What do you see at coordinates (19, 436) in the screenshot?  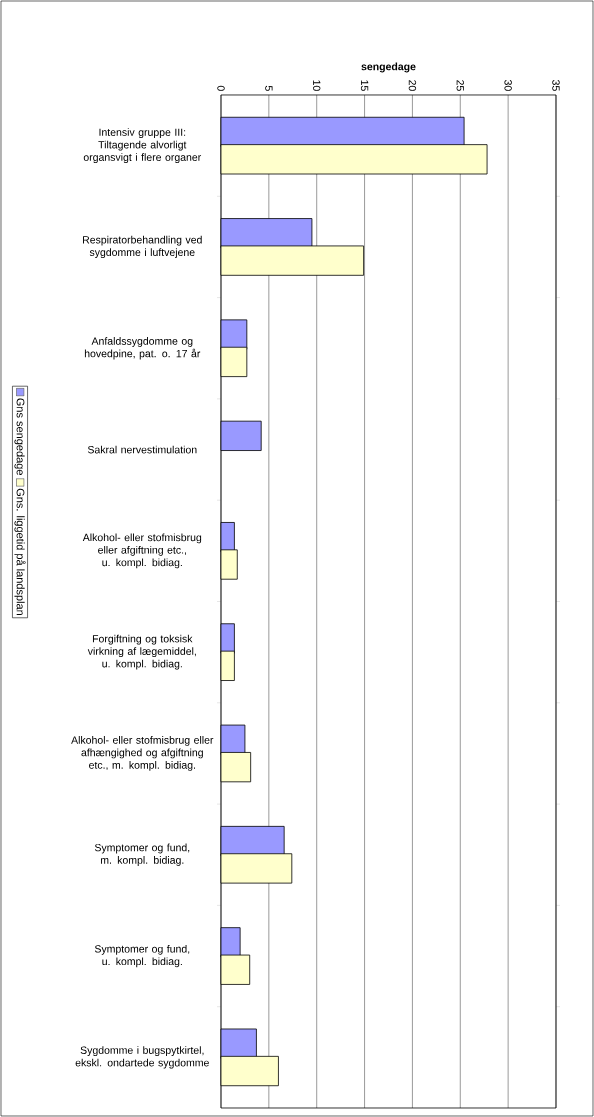 I see `legend-label: Gns sengedage` at bounding box center [19, 436].